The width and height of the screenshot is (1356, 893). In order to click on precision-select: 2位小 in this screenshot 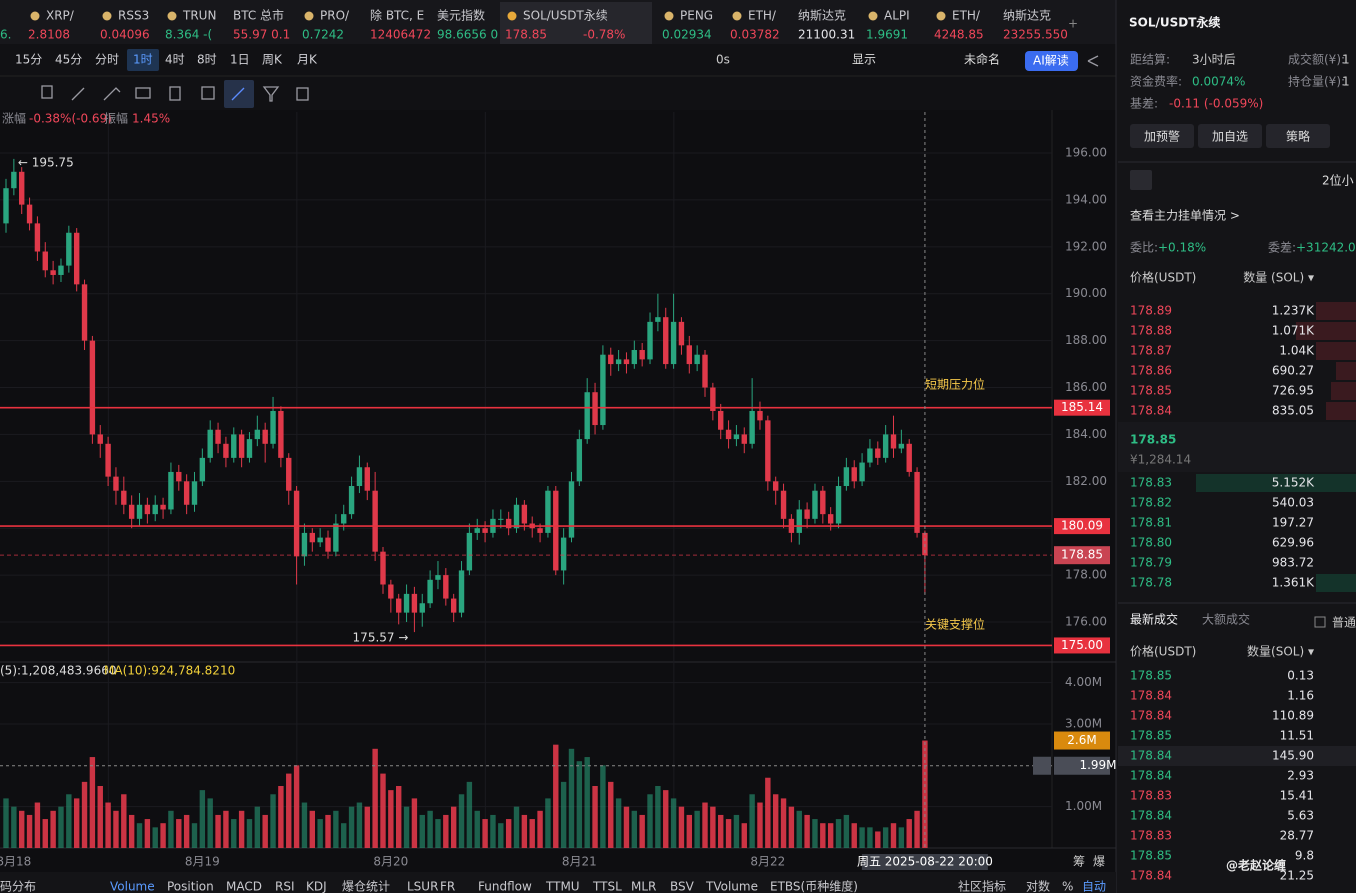, I will do `click(1338, 180)`.